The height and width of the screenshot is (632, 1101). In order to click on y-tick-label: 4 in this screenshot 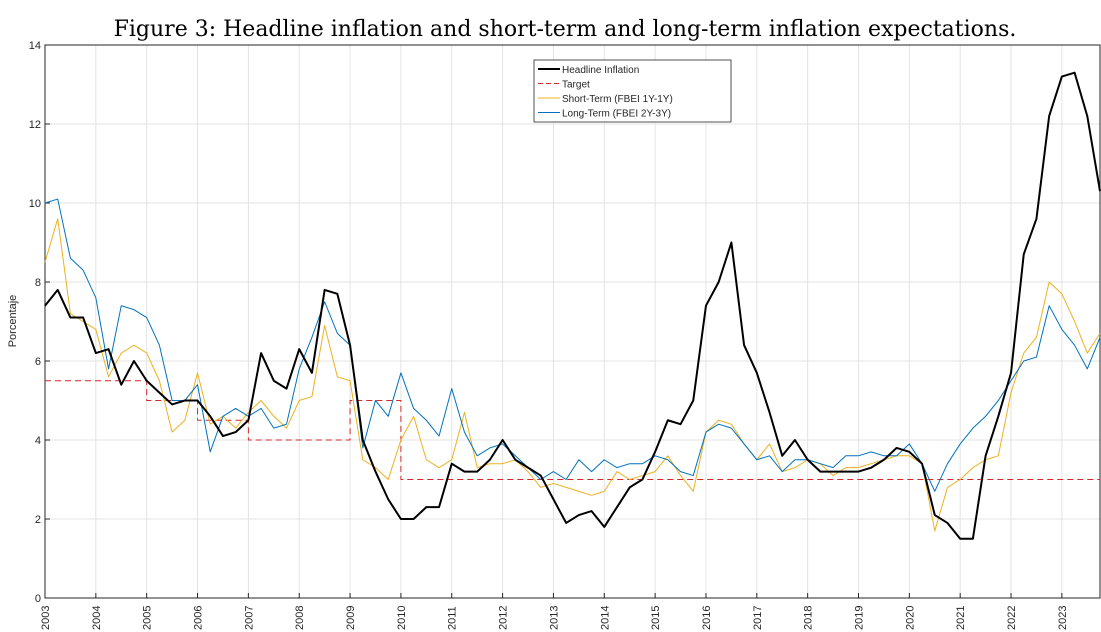, I will do `click(38, 441)`.